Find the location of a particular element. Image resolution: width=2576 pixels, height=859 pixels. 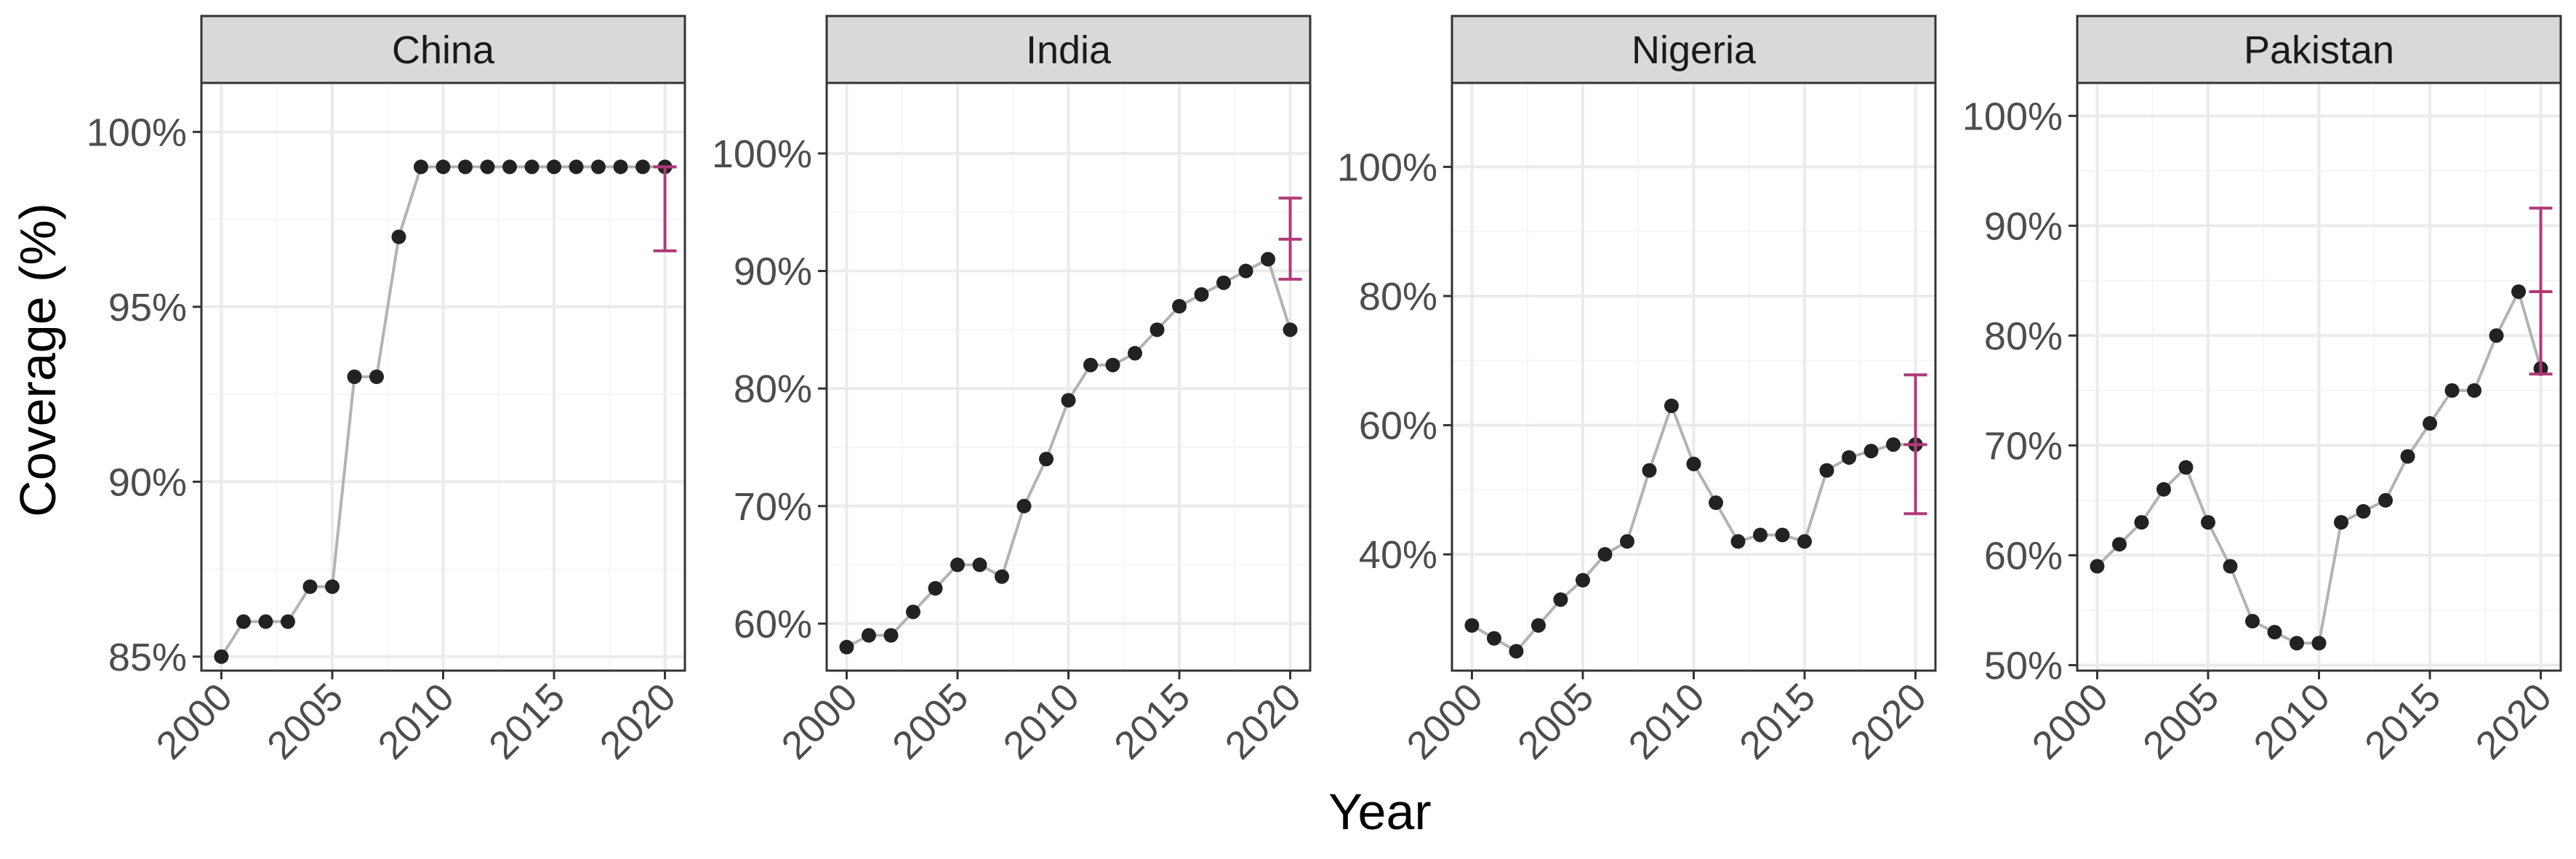

y-tick-label: 50% is located at coordinates (2024, 665).